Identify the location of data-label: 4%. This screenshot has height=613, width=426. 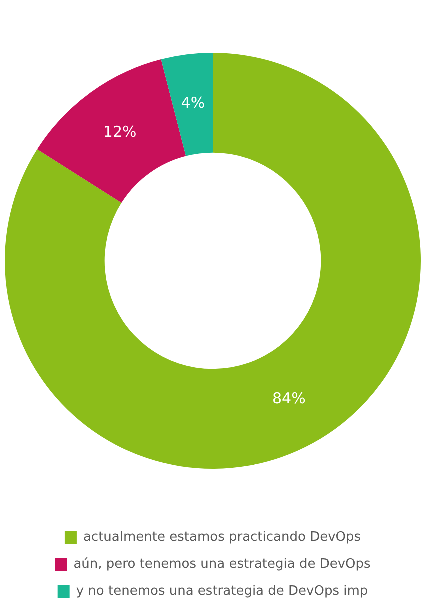
(193, 103).